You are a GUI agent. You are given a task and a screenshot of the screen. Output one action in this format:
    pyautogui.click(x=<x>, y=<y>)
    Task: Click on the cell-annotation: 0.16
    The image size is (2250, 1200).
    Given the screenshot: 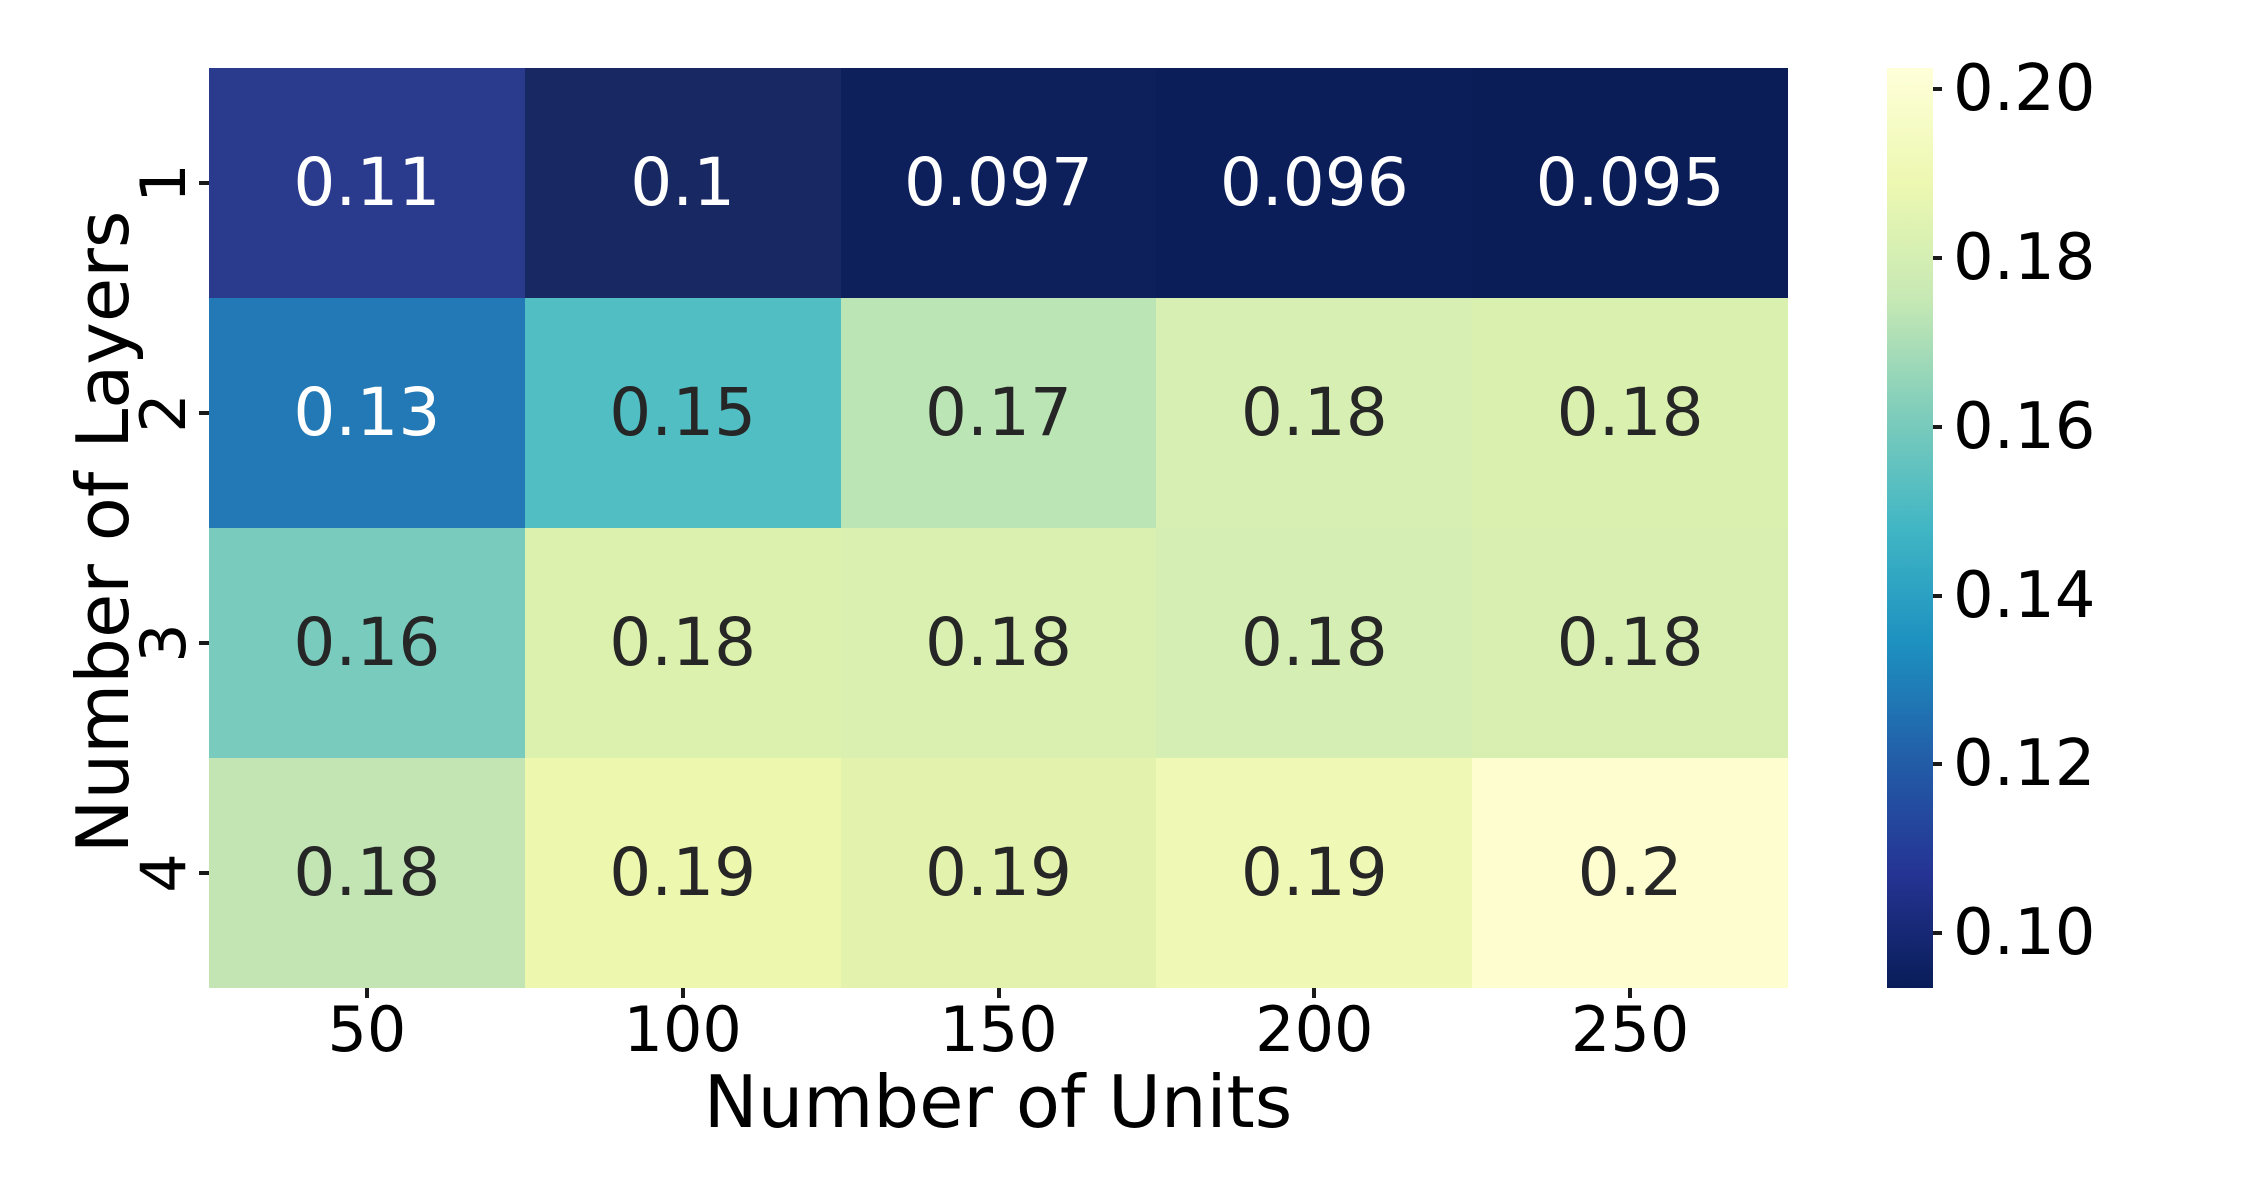 What is the action you would take?
    pyautogui.click(x=367, y=642)
    